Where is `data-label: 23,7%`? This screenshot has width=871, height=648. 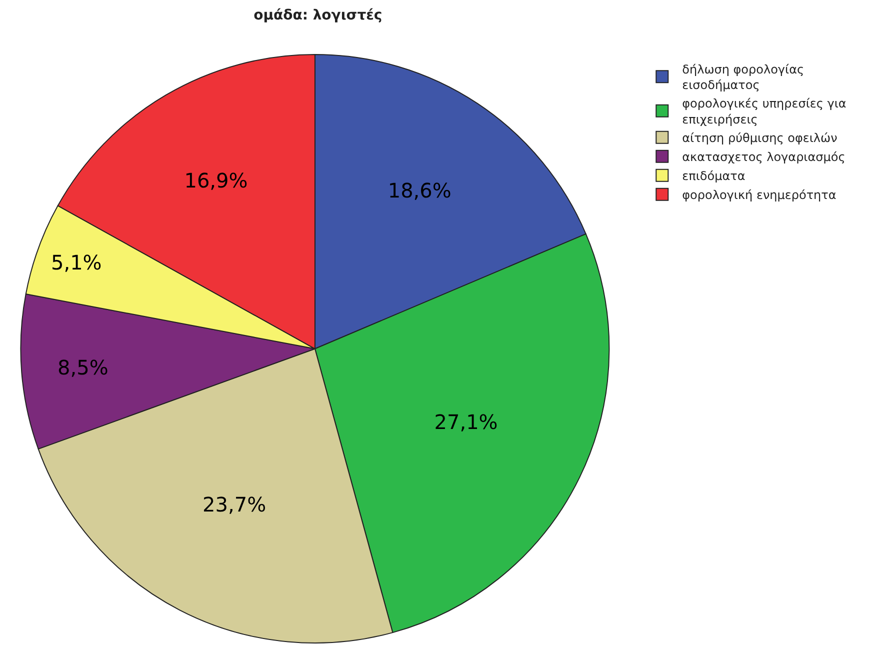
data-label: 23,7% is located at coordinates (234, 504).